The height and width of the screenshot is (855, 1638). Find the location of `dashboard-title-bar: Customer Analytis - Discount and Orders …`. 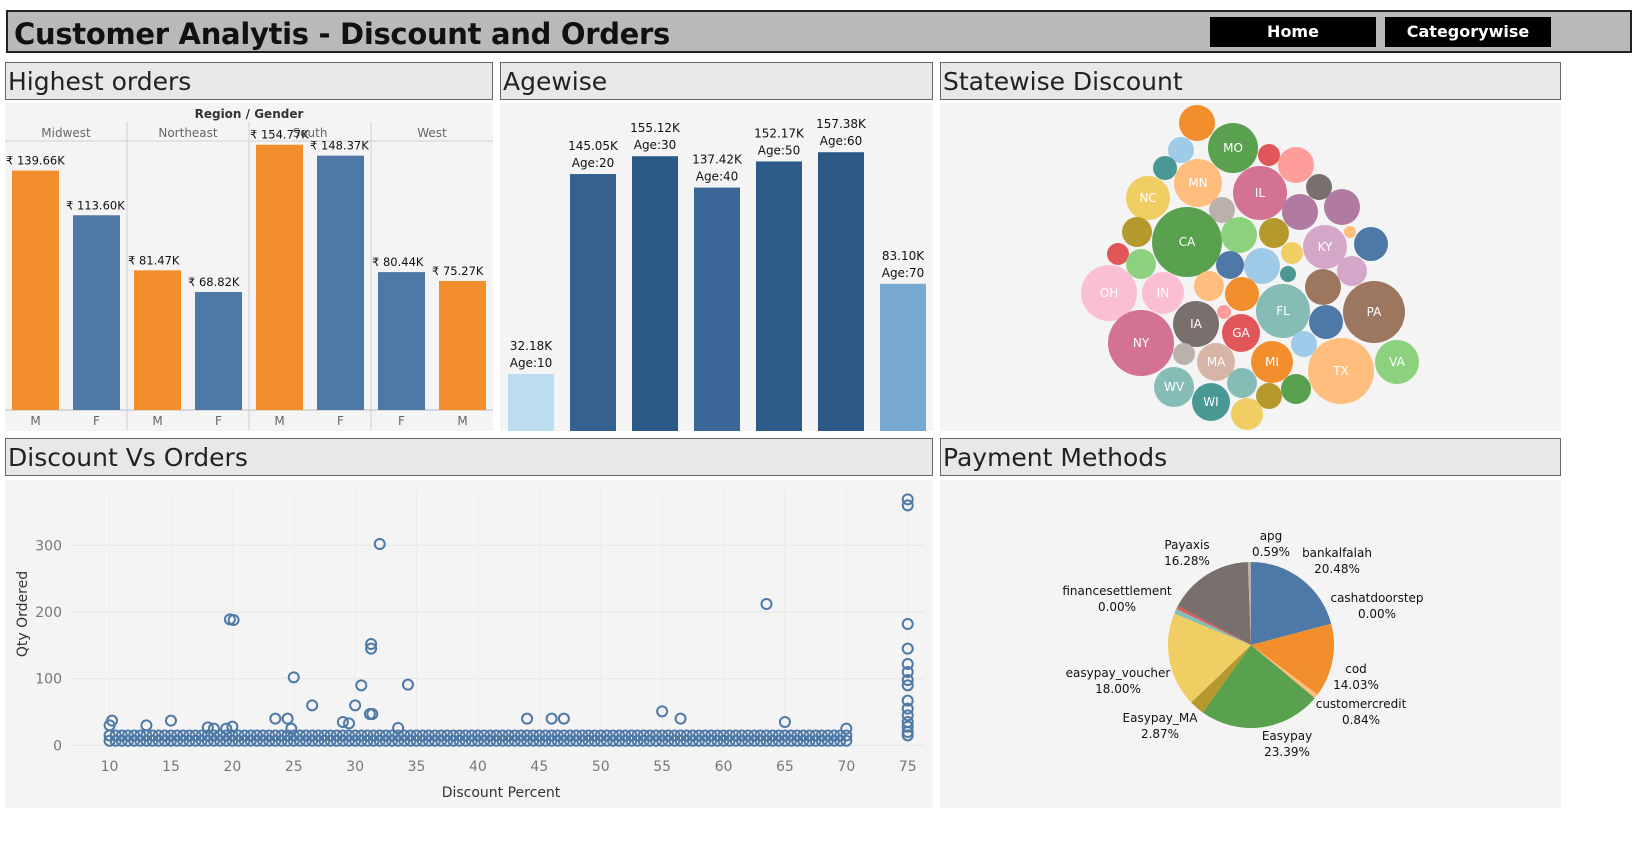

dashboard-title-bar: Customer Analytis - Discount and Orders … is located at coordinates (819, 31).